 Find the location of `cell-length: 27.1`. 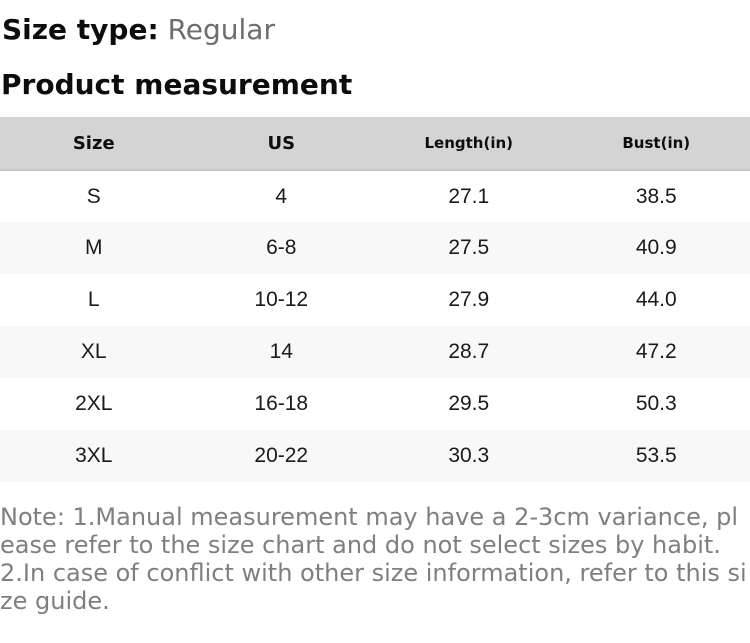

cell-length: 27.1 is located at coordinates (469, 196).